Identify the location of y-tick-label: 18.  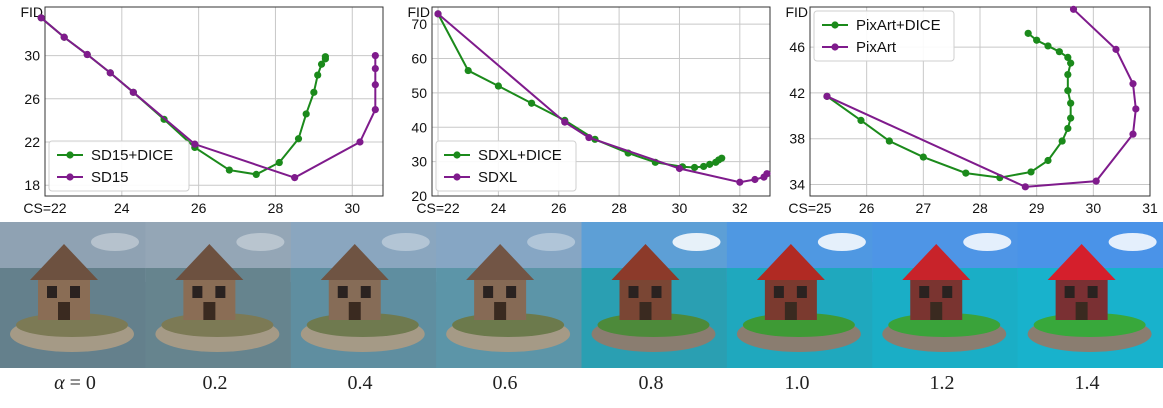
(32, 185).